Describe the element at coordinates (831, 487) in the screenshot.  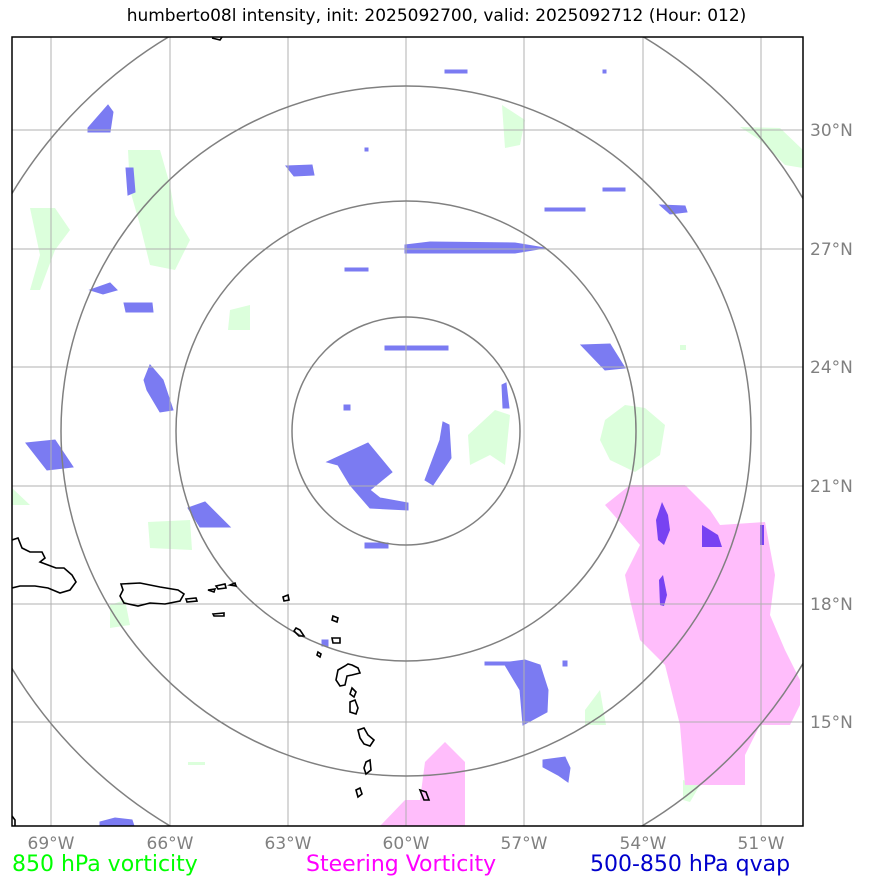
I see `lat-label: 21°N` at that location.